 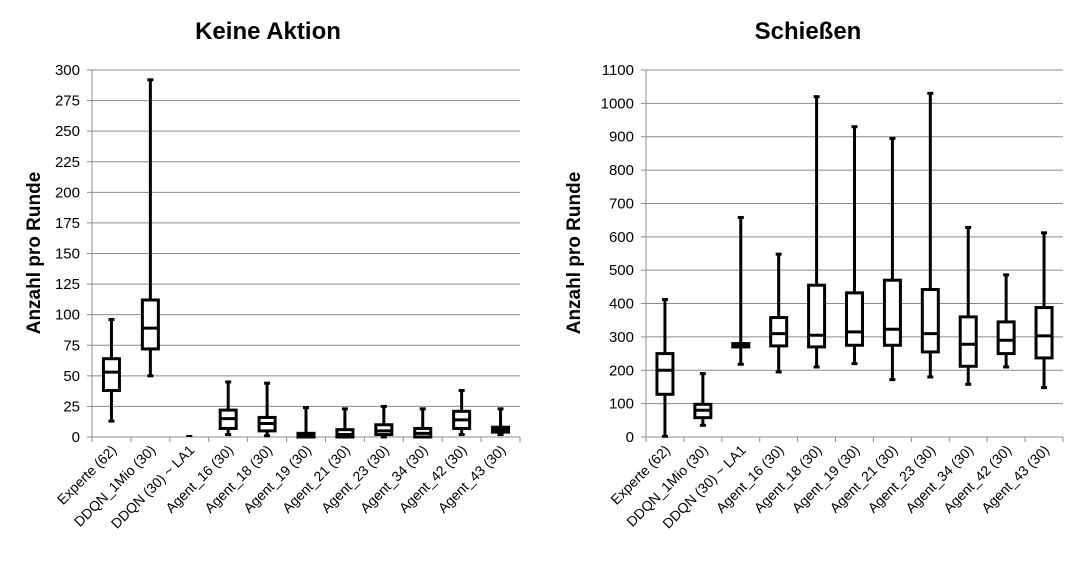 I want to click on chart-title: Schießen, so click(x=808, y=31).